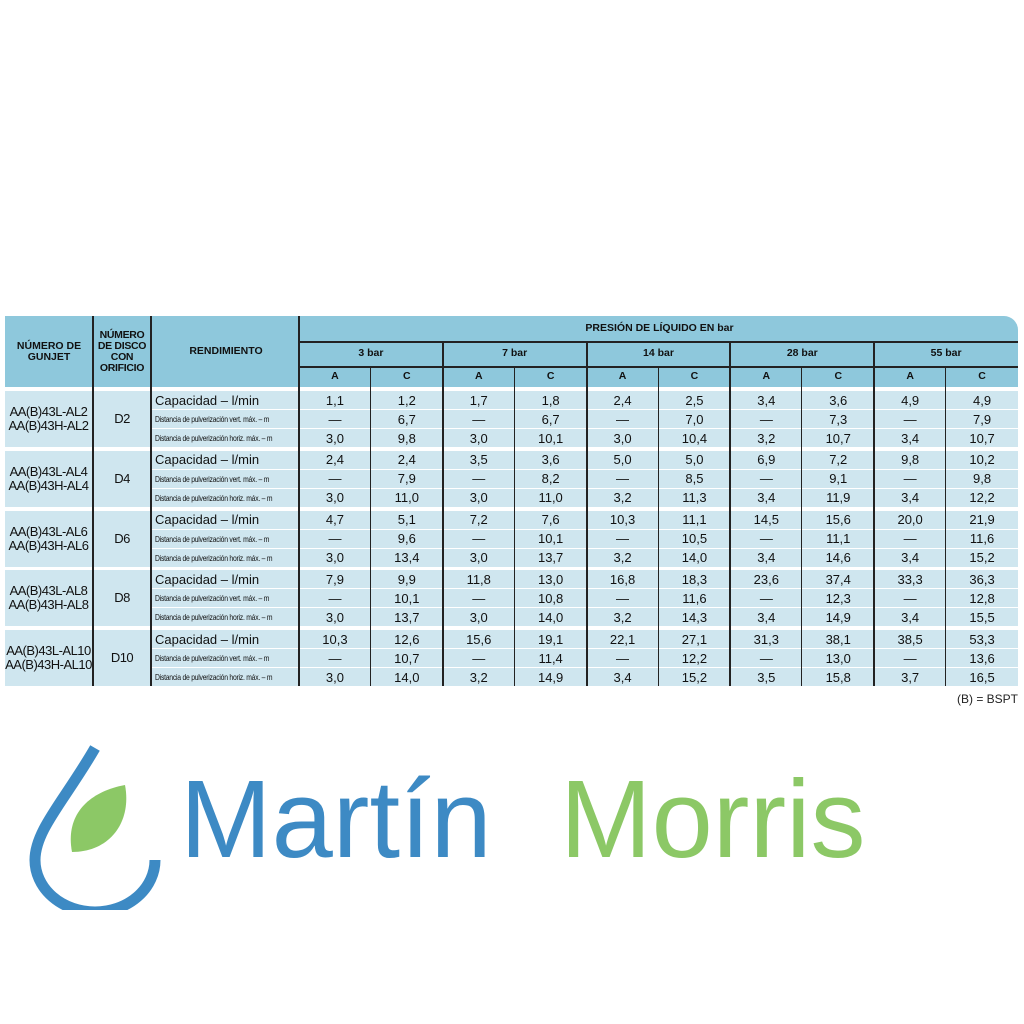 The width and height of the screenshot is (1024, 1024). I want to click on value-cell: 14,3, so click(694, 617).